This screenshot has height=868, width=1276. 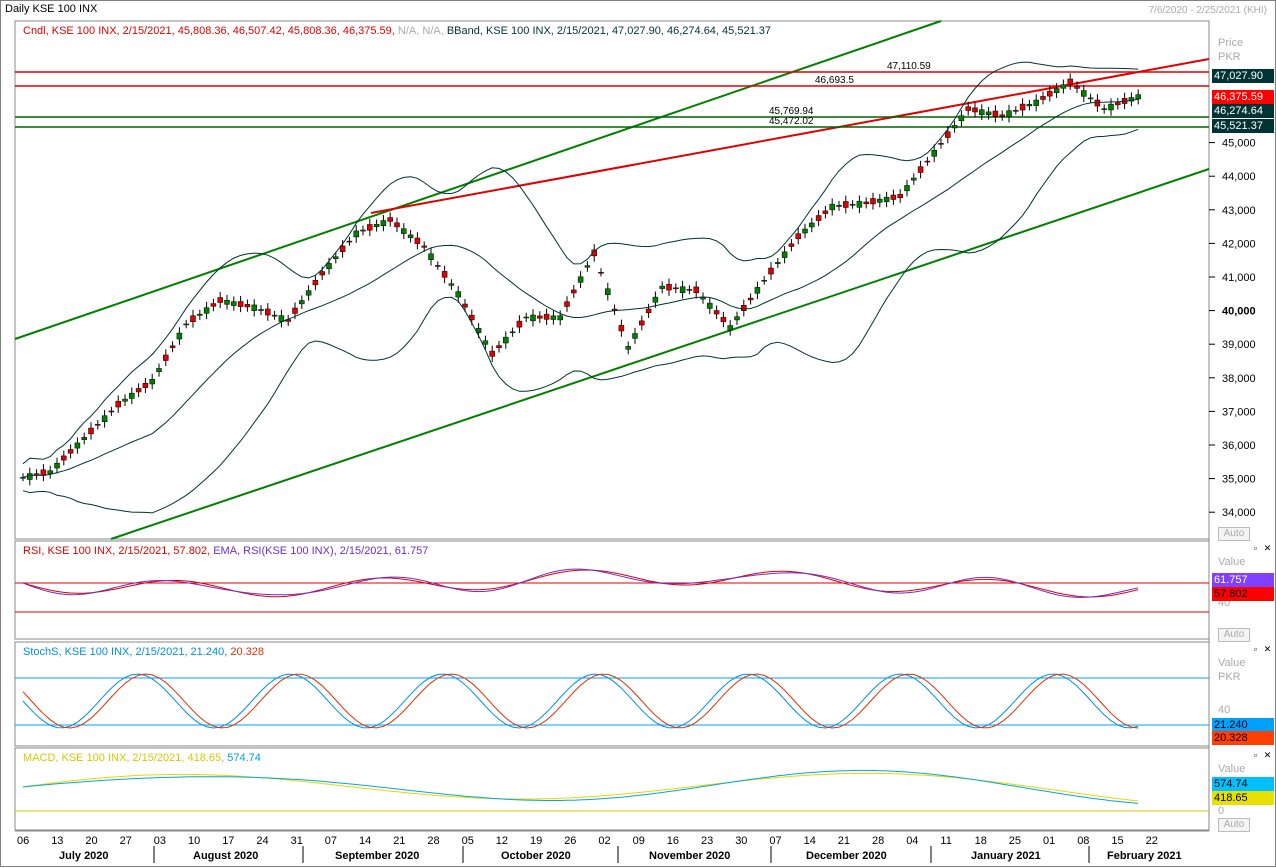 I want to click on window-title: Daily KSE 100 INX, so click(x=51, y=9).